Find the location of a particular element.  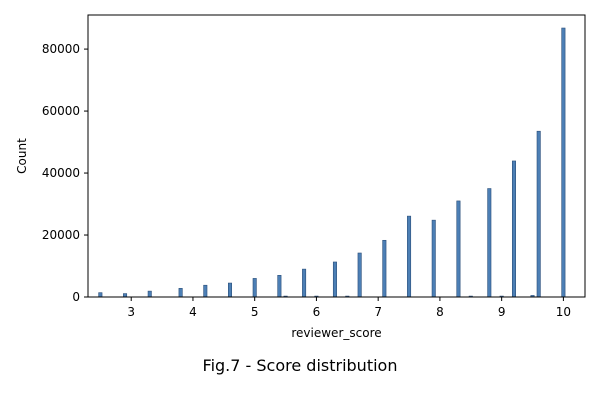

x-tick-label: 6 is located at coordinates (317, 312).